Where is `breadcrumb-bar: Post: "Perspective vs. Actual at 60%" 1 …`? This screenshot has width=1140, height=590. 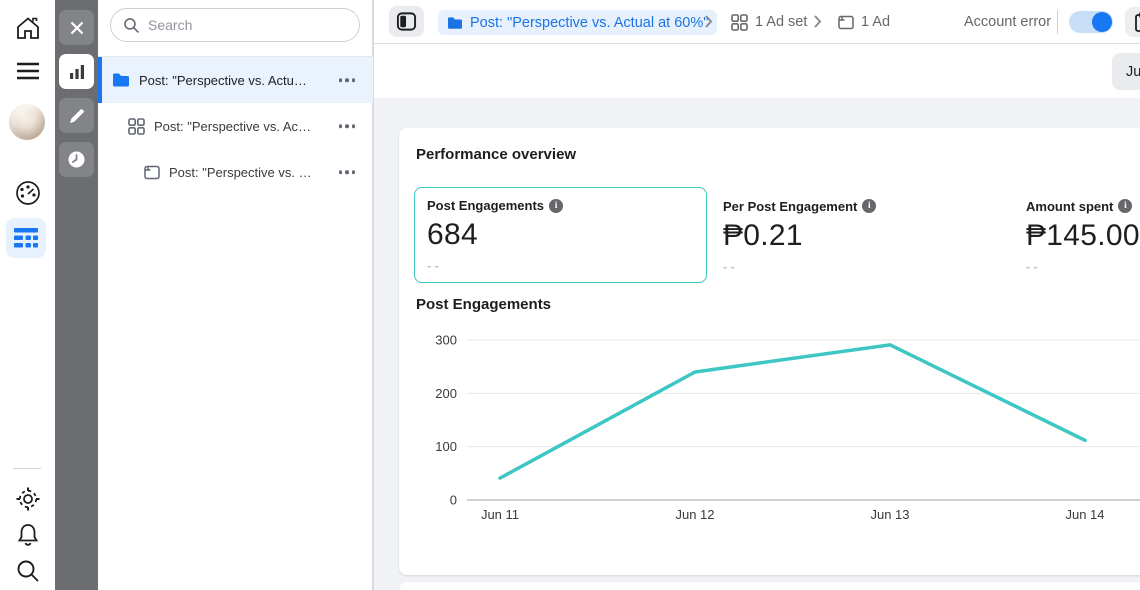
breadcrumb-bar: Post: "Perspective vs. Actual at 60%" 1 … is located at coordinates (757, 22).